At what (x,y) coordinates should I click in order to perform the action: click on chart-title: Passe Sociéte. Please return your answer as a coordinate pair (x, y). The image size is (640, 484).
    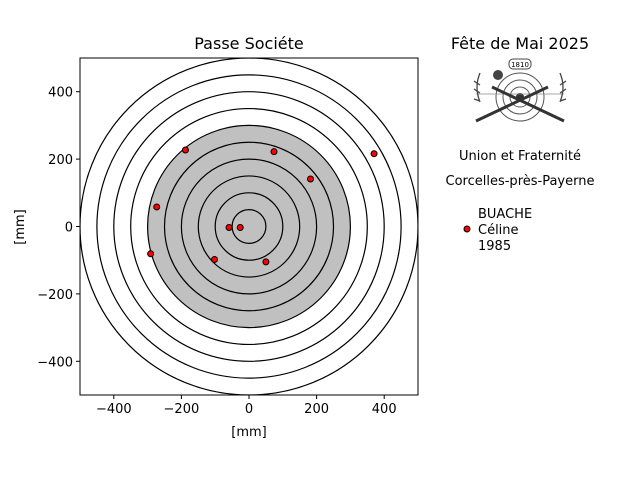
    Looking at the image, I should click on (248, 43).